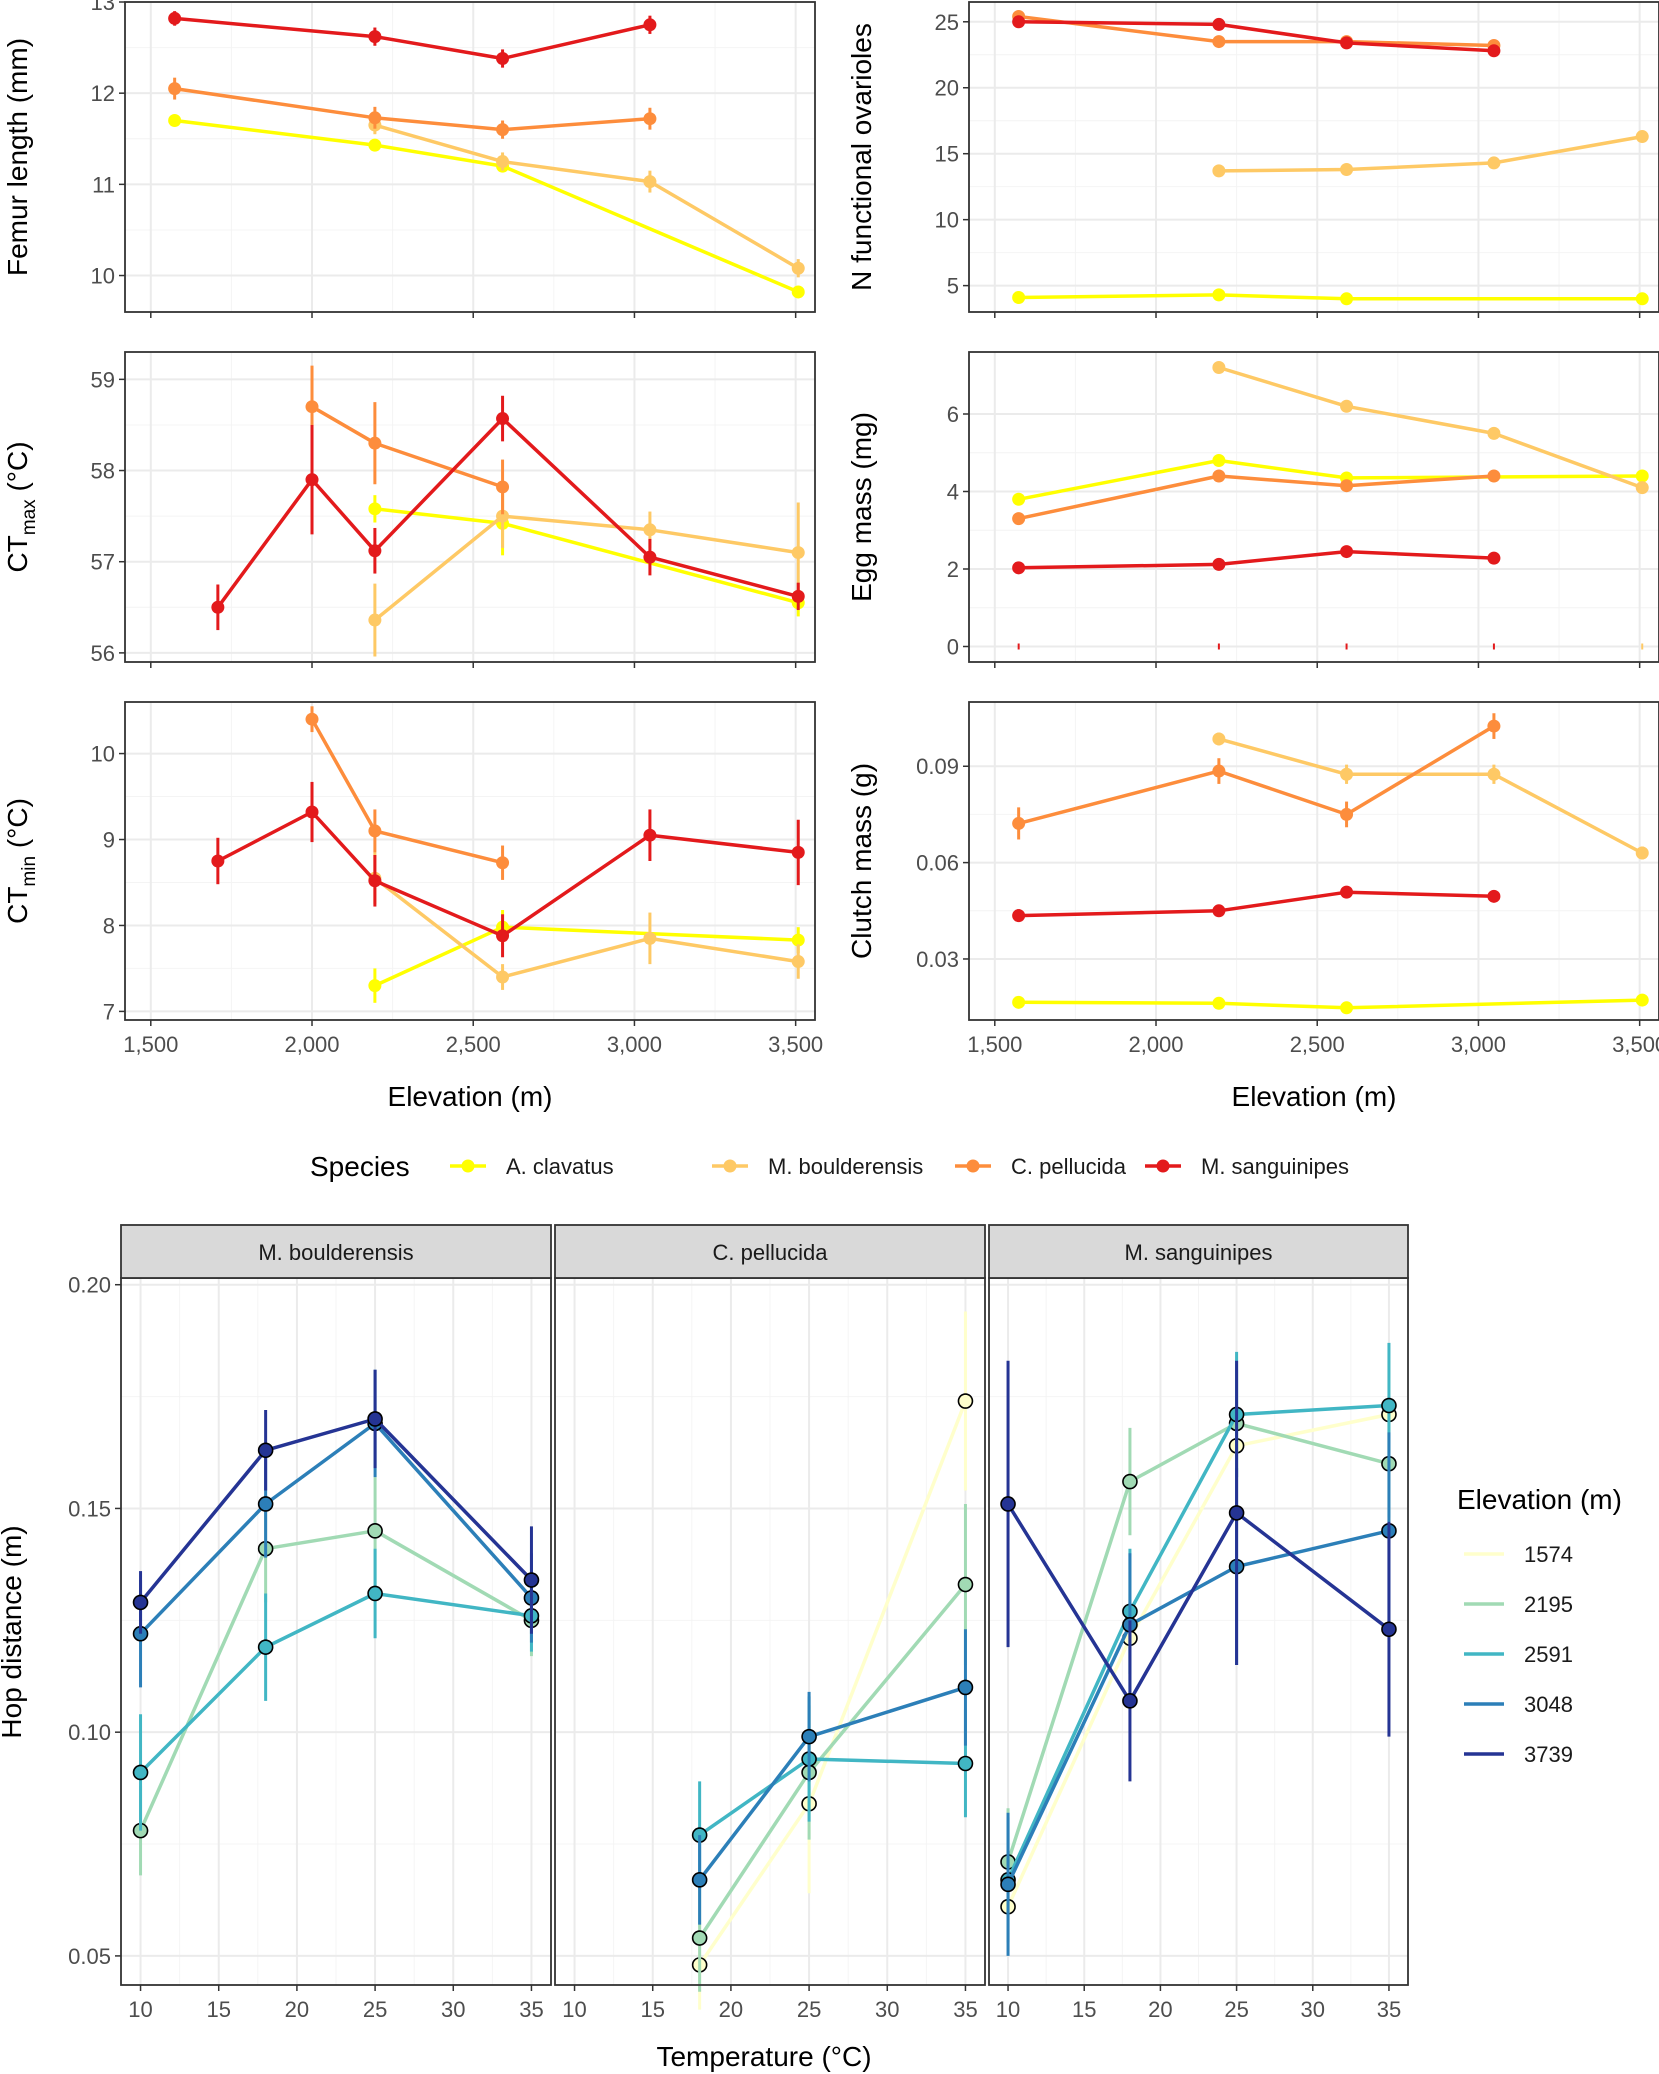  What do you see at coordinates (731, 2009) in the screenshot?
I see `x-tick-label: 20` at bounding box center [731, 2009].